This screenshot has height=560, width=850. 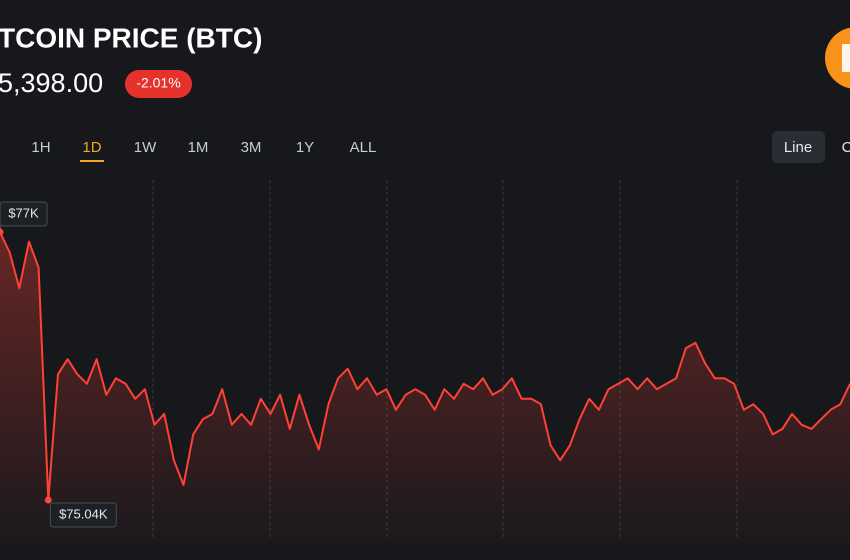 I want to click on header: TCOIN PRICE (BTC) 5,398.00 -2.01%, so click(x=425, y=60).